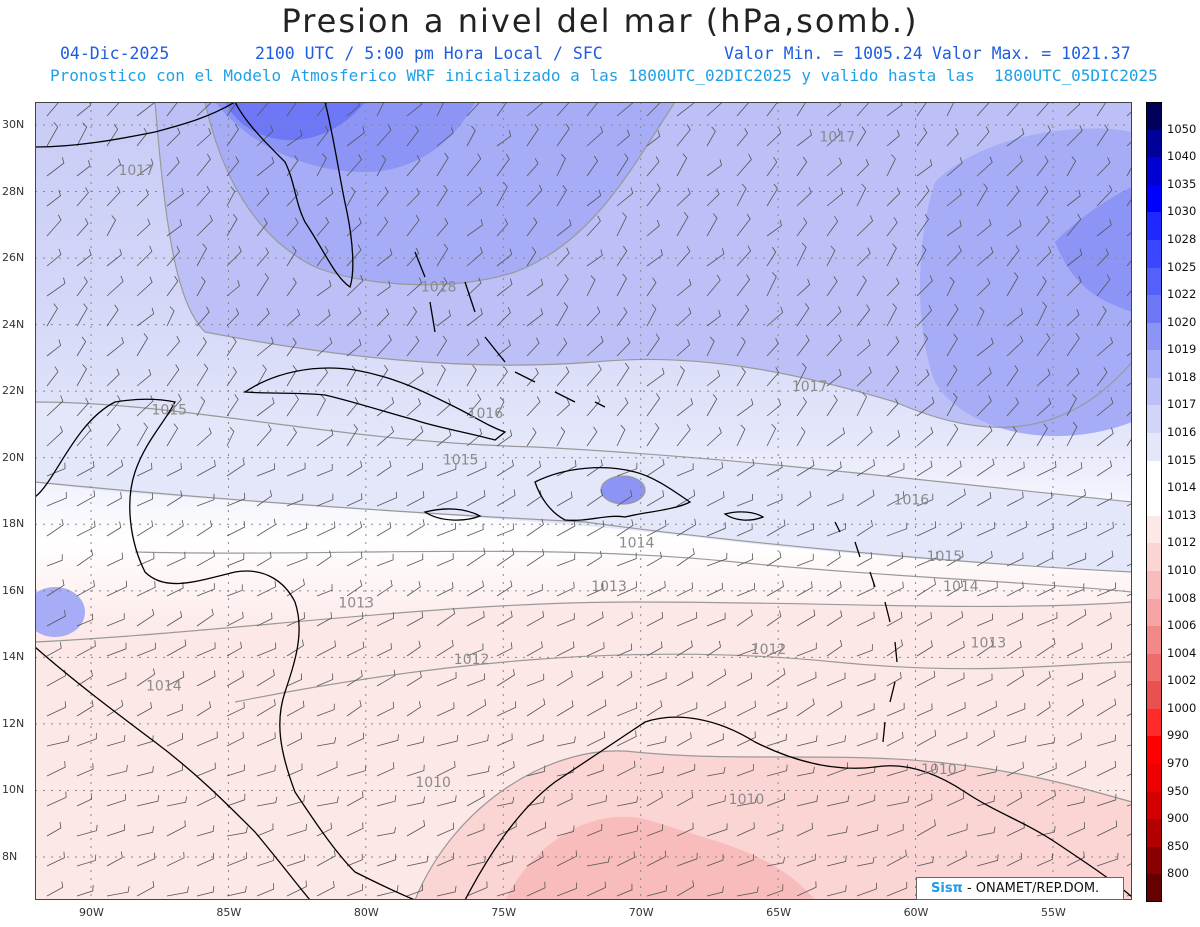 Image resolution: width=1200 pixels, height=927 pixels. I want to click on contour-label: 1013, so click(356, 603).